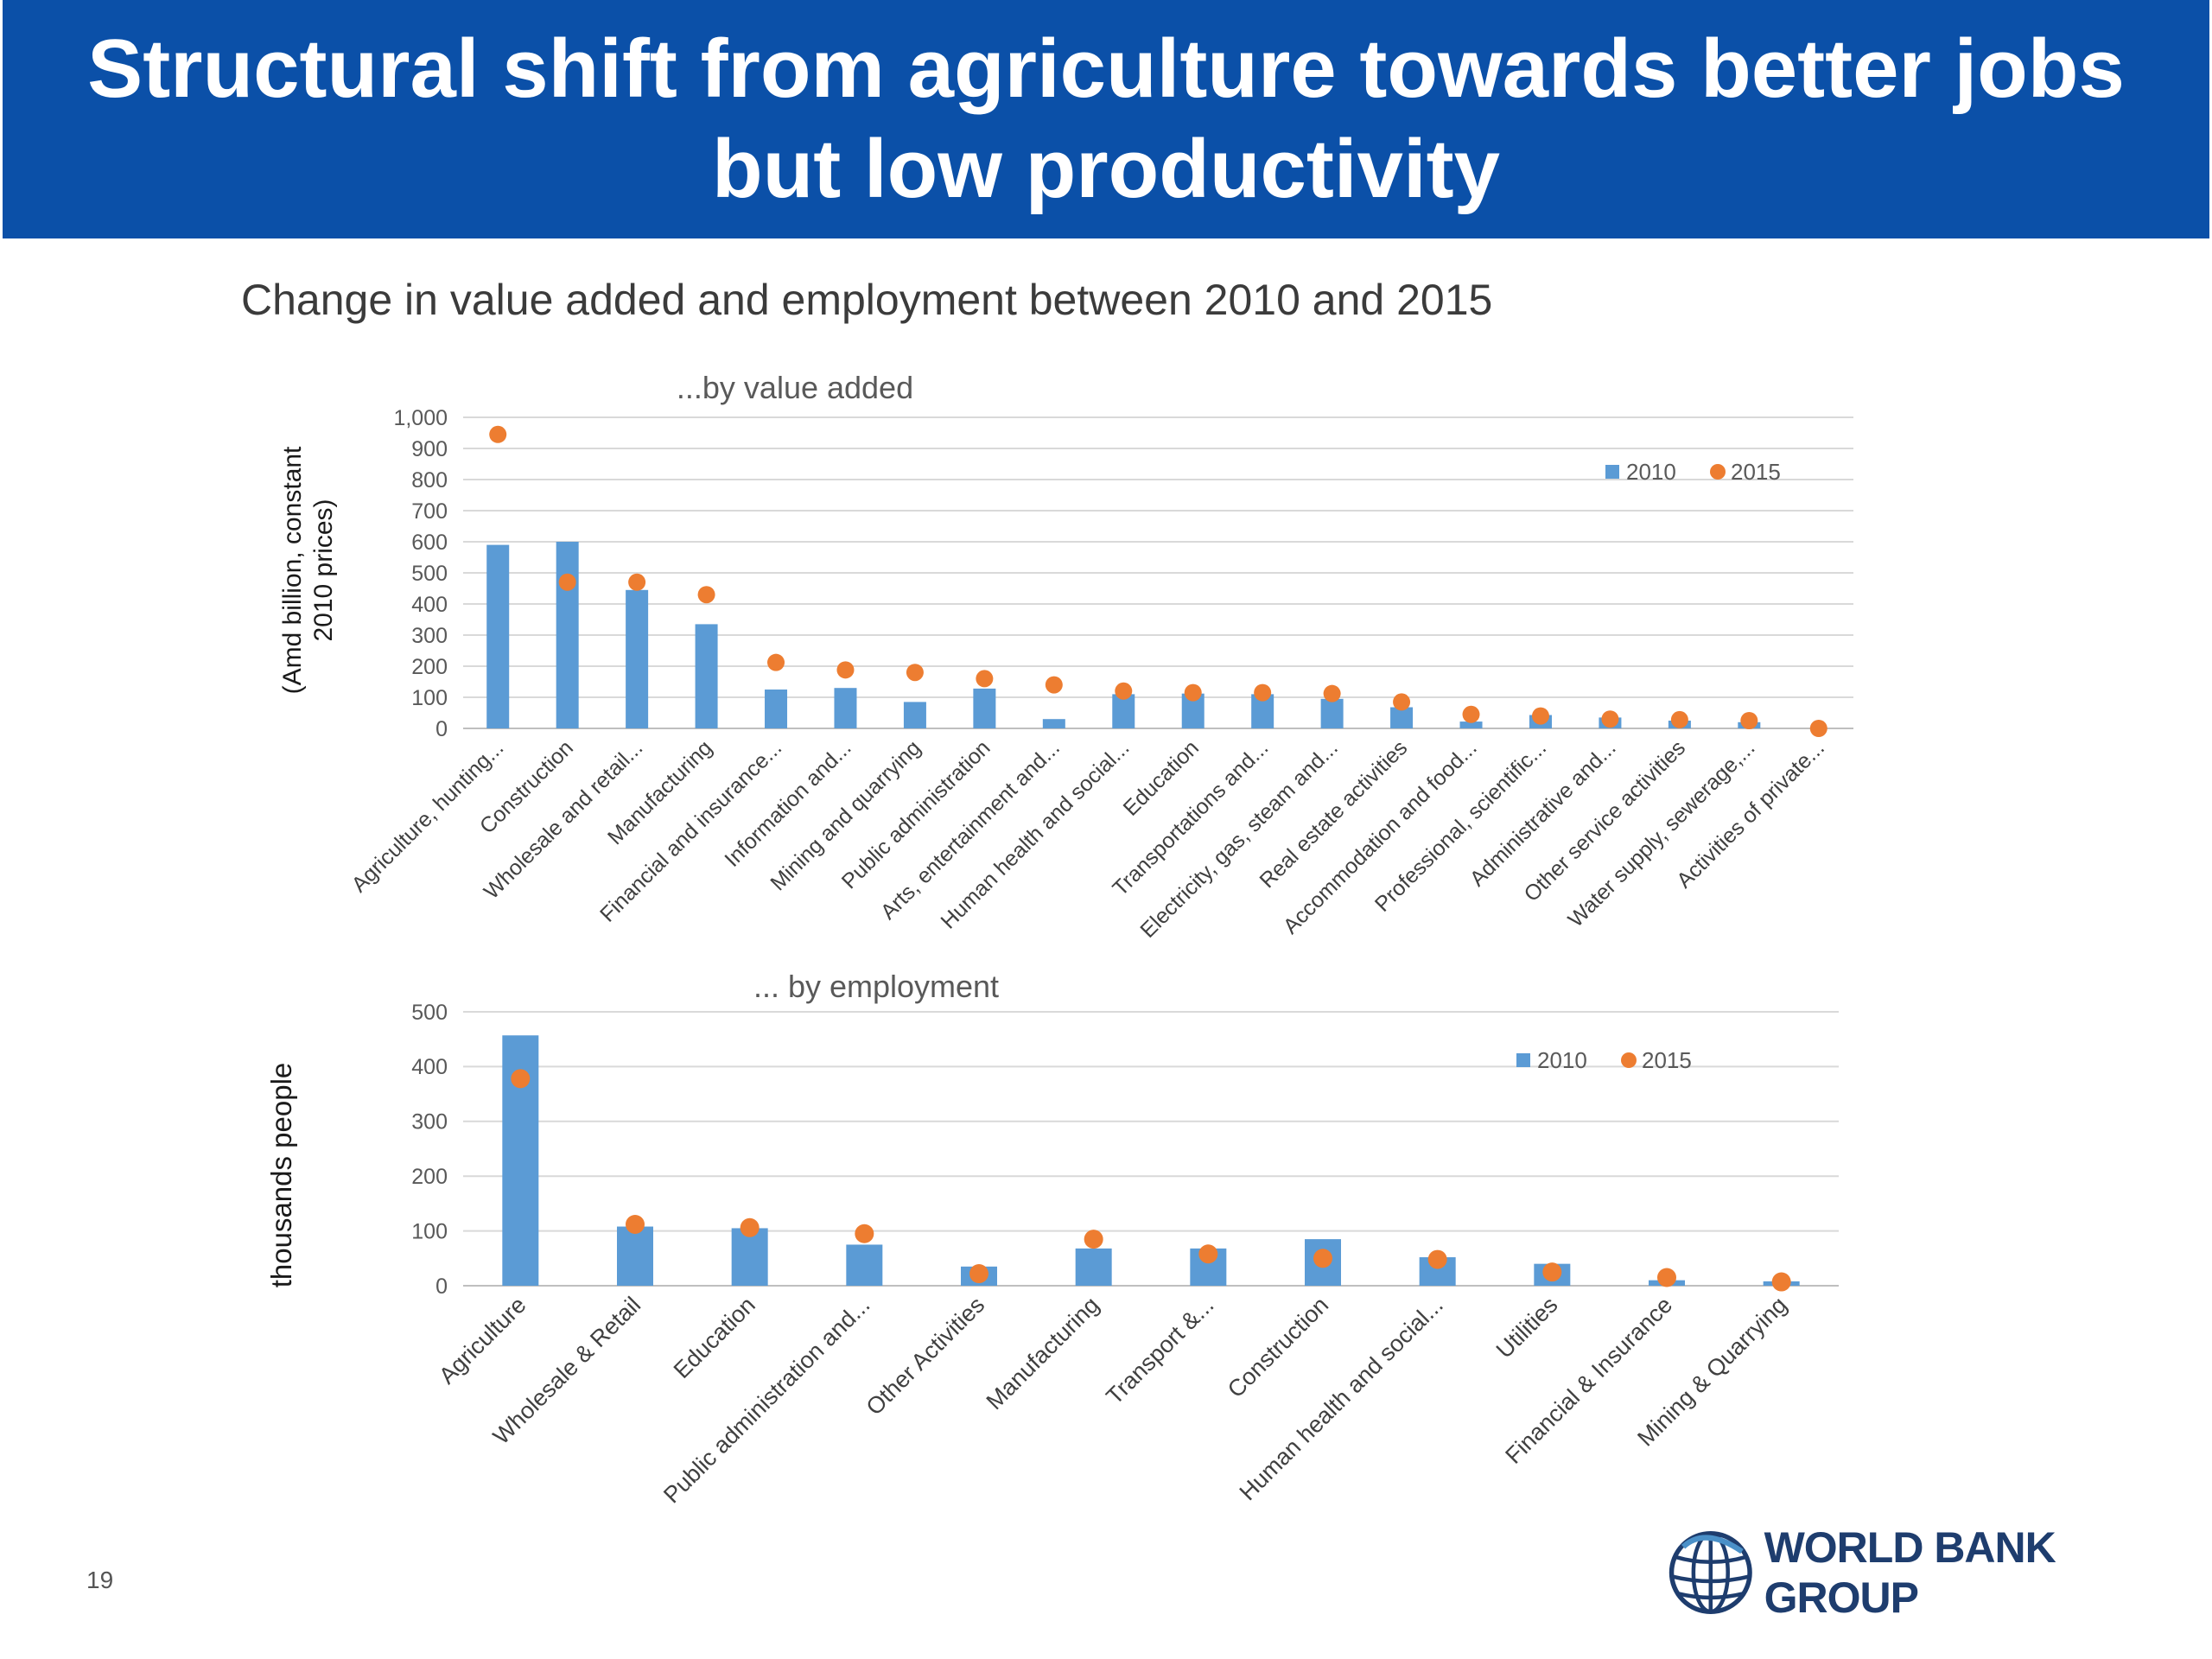 This screenshot has height=1659, width=2212. Describe the element at coordinates (420, 418) in the screenshot. I see `va-y-tick-label: 1,000` at that location.